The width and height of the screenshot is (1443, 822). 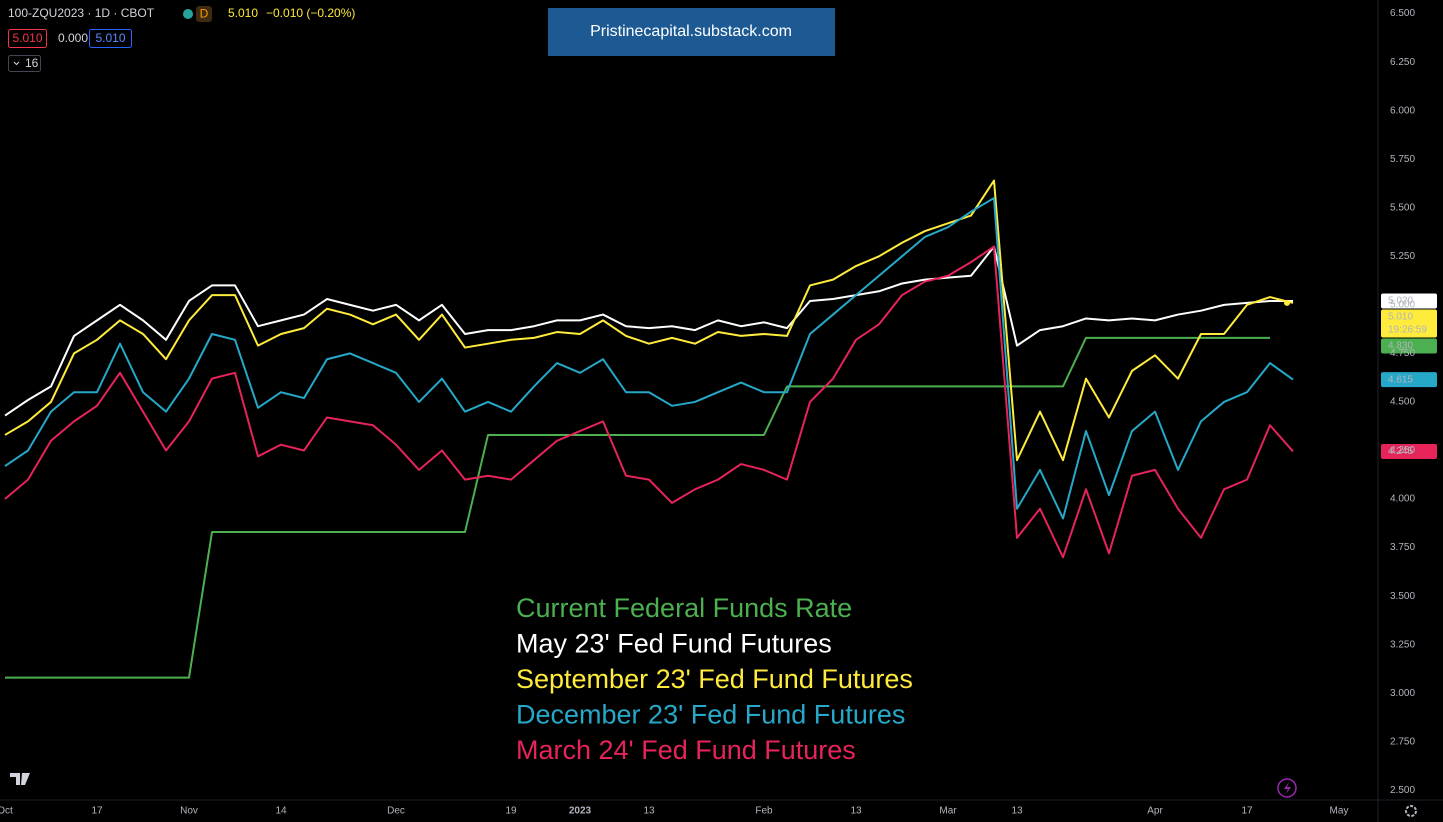 What do you see at coordinates (1402, 547) in the screenshot?
I see `y-tick-label: 3.750` at bounding box center [1402, 547].